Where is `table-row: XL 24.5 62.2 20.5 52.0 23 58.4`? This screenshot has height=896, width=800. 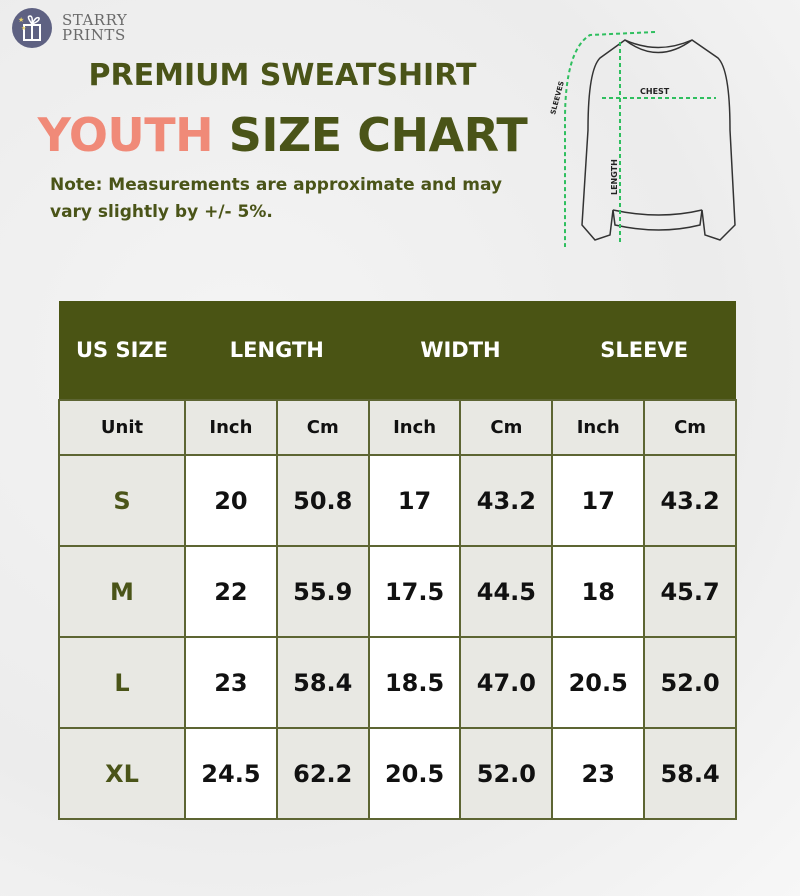 table-row: XL 24.5 62.2 20.5 52.0 23 58.4 is located at coordinates (397, 773).